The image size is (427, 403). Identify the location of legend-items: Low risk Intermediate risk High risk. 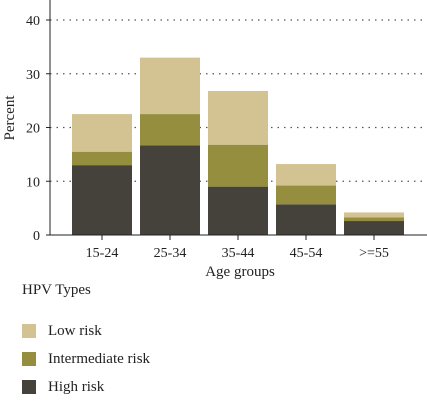
(86, 359).